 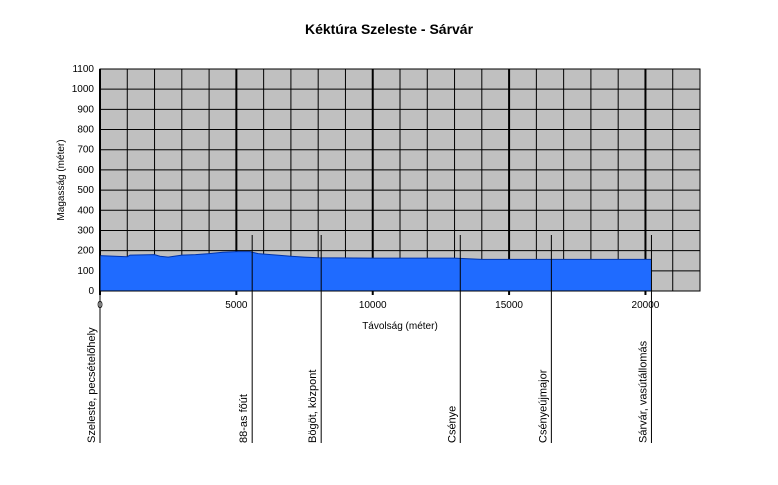 What do you see at coordinates (376, 271) in the screenshot?
I see `elevation-area` at bounding box center [376, 271].